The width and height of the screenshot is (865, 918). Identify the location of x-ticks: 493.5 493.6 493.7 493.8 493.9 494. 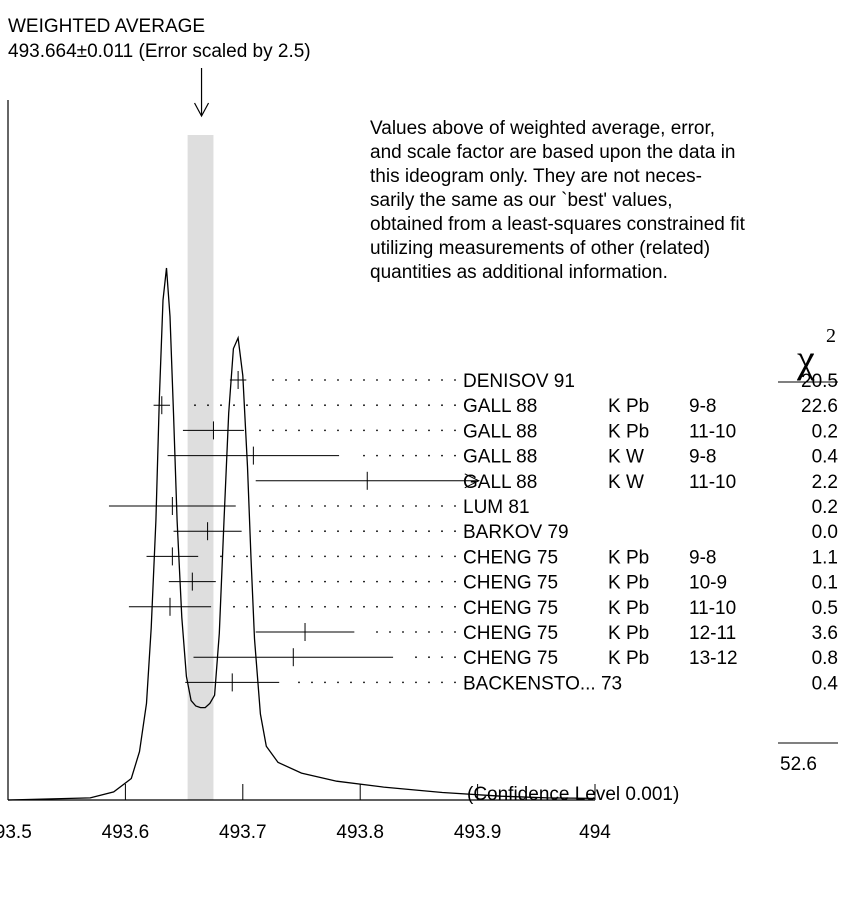
(305, 813).